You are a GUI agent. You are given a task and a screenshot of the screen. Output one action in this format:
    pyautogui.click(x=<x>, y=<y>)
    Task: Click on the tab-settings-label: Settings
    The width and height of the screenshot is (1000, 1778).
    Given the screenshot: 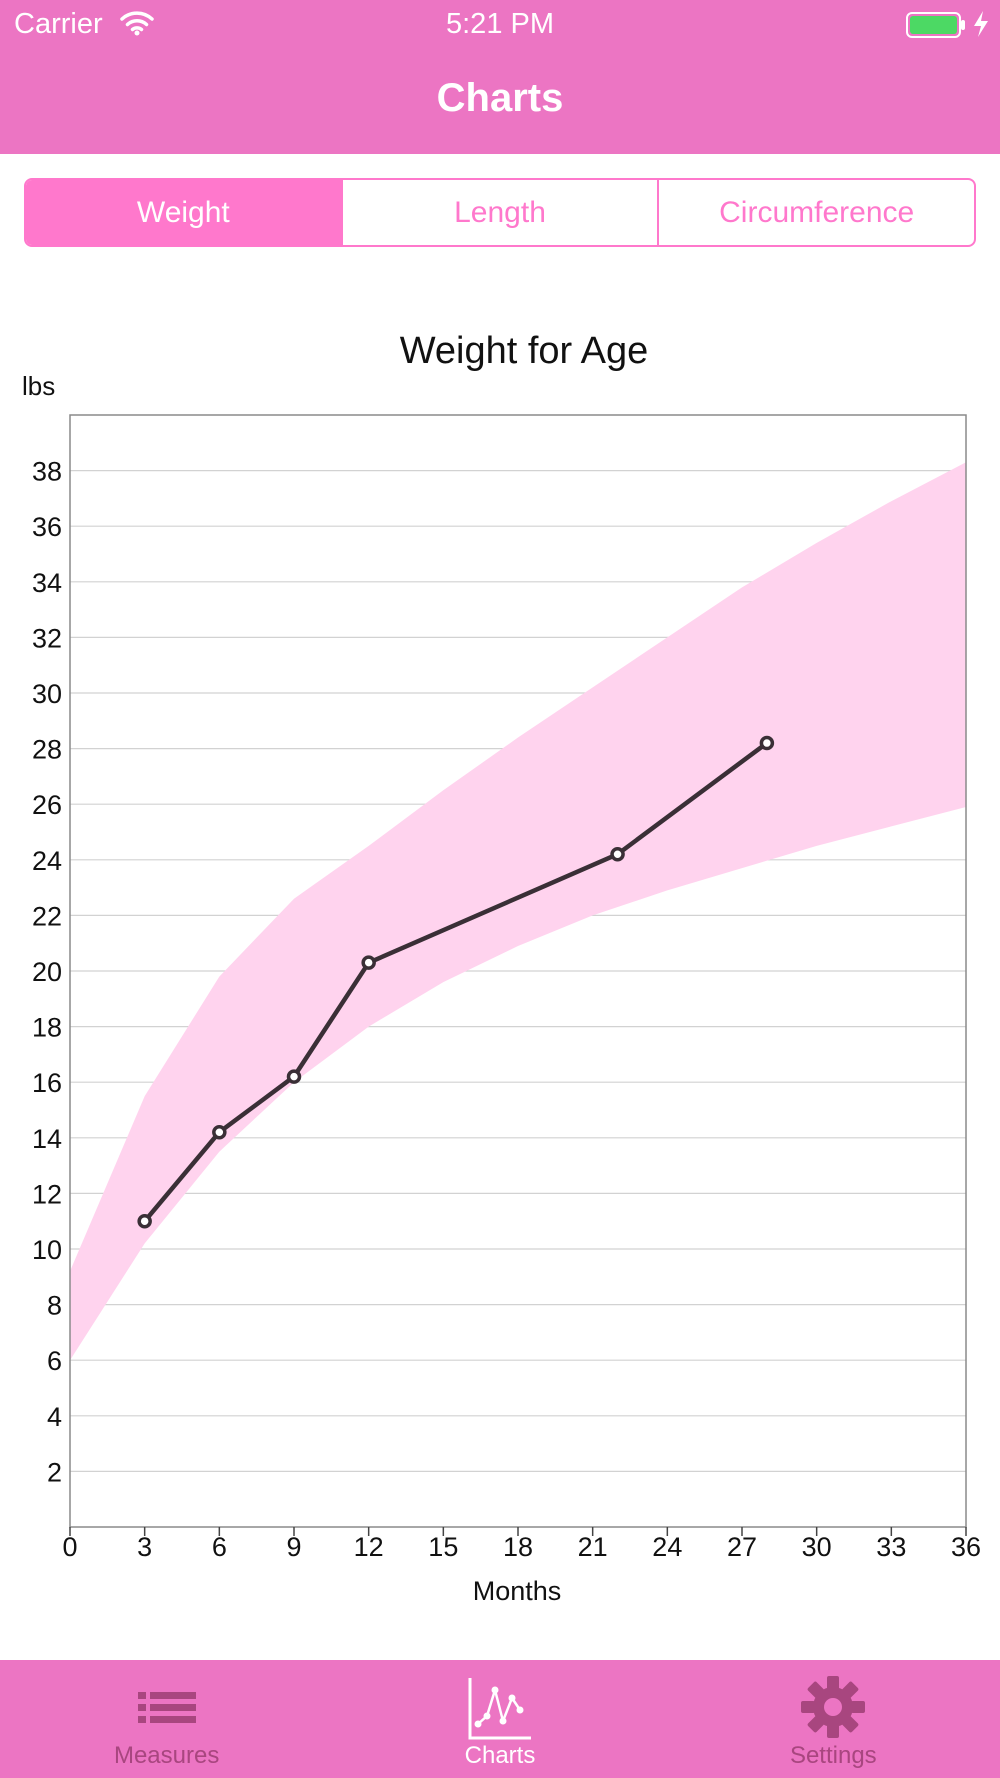 What is the action you would take?
    pyautogui.click(x=833, y=1755)
    